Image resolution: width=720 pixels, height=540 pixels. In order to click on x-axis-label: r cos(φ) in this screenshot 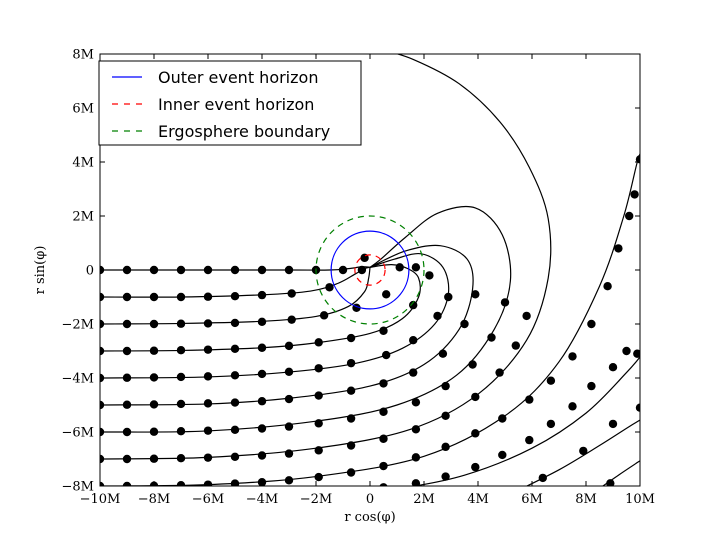, I will do `click(369, 517)`.